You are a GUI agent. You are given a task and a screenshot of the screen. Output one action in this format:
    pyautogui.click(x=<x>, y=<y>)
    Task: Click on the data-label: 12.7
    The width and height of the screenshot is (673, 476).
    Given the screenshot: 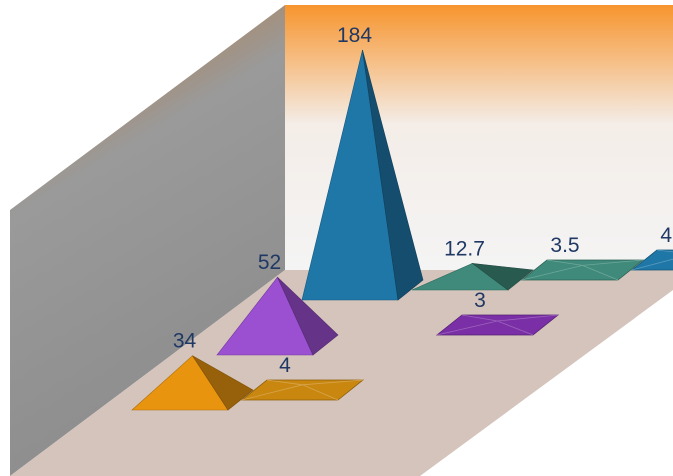 What is the action you would take?
    pyautogui.click(x=464, y=248)
    